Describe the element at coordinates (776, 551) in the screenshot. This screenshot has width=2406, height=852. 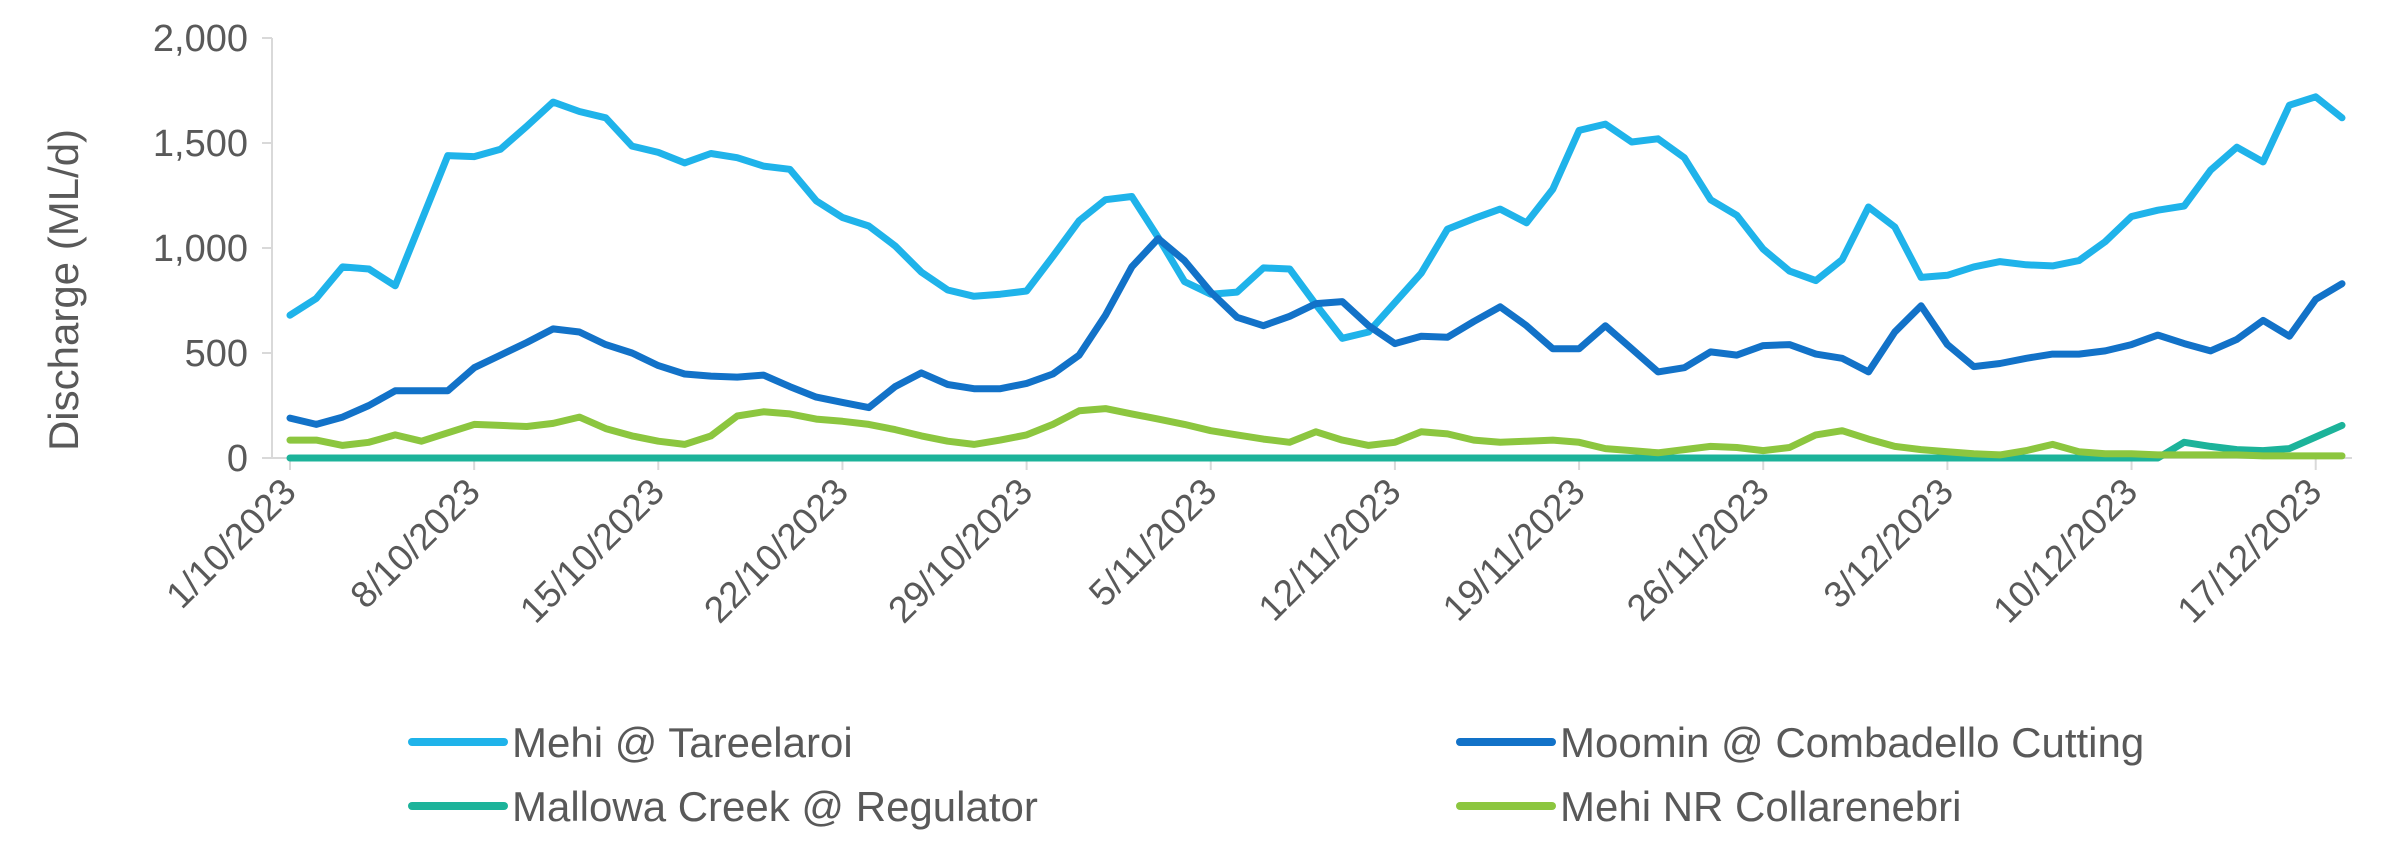
I see `x-tick-label: 22/10/2023` at that location.